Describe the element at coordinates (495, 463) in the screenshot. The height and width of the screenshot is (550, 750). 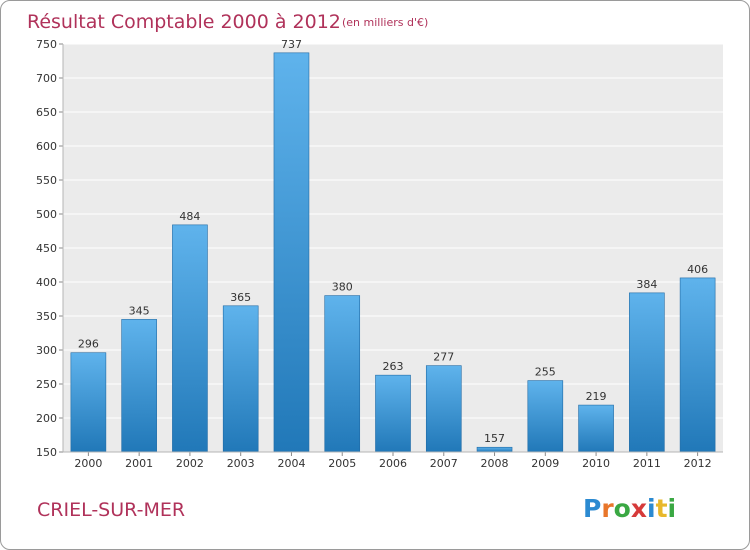
I see `x-tick-label-2008: 2008` at that location.